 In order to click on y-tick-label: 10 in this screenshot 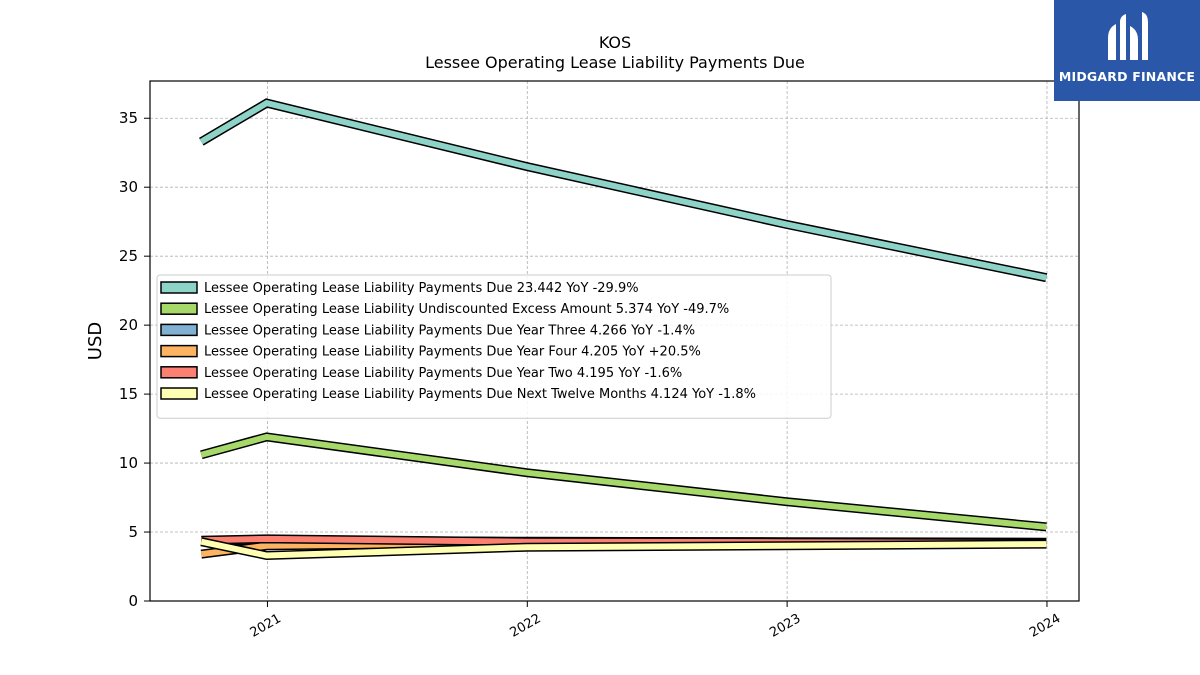, I will do `click(128, 463)`.